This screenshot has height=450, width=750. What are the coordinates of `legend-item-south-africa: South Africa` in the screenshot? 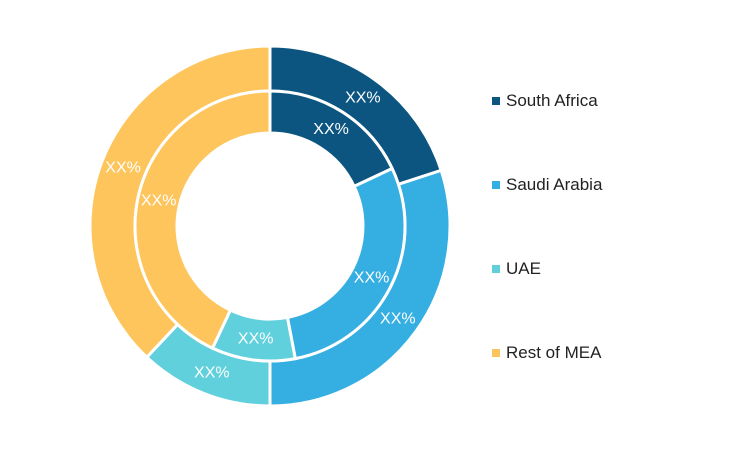 It's located at (547, 101).